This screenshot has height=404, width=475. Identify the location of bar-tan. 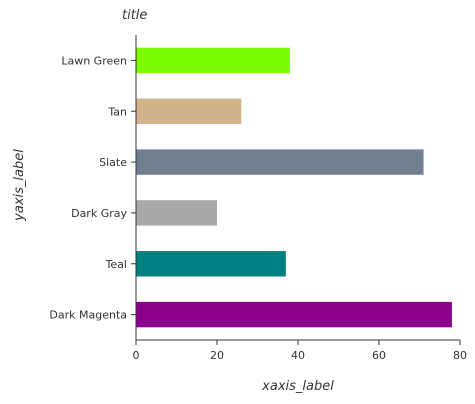
(189, 111).